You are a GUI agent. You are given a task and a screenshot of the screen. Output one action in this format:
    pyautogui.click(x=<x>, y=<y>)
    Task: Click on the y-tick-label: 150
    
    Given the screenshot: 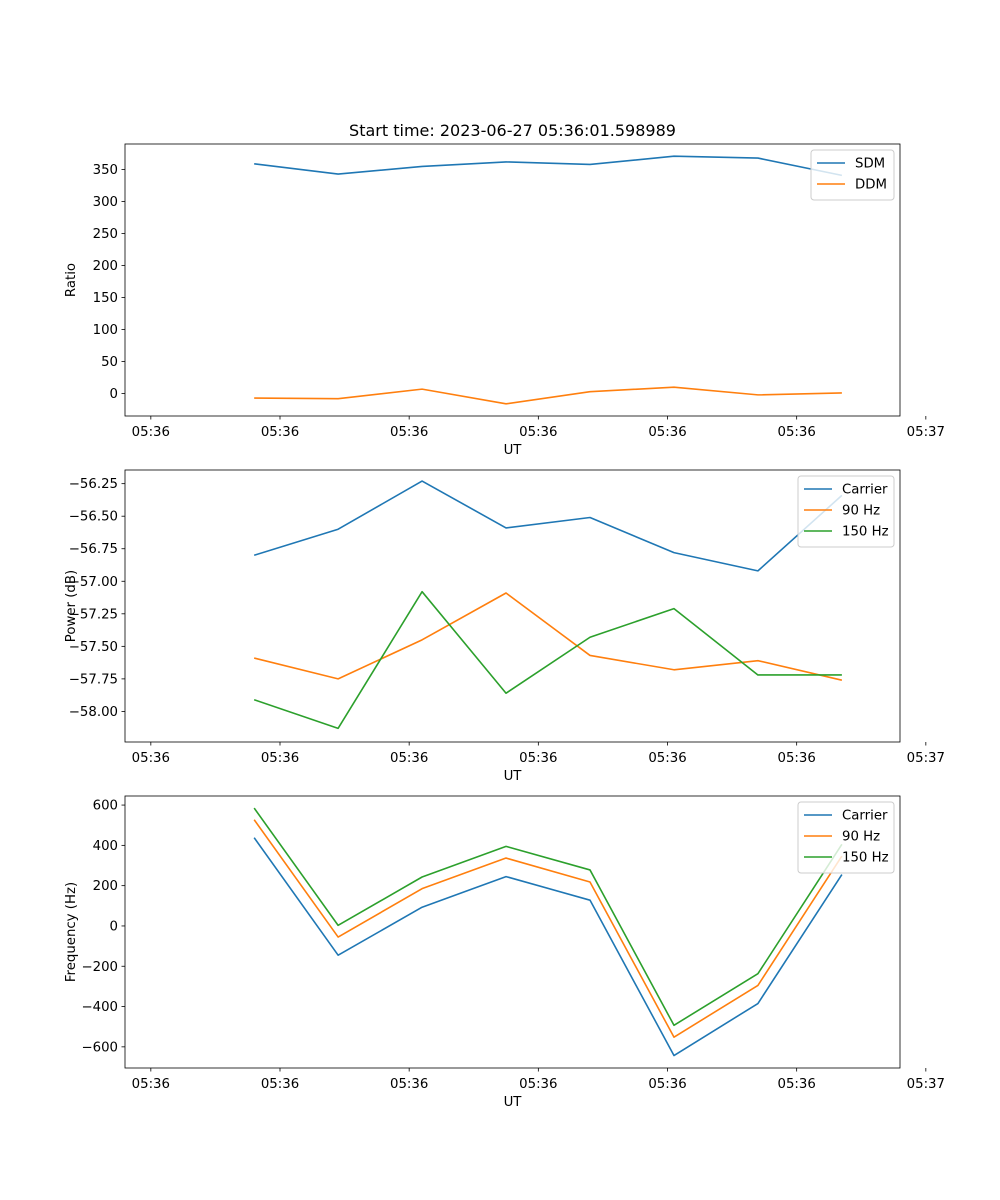 What is the action you would take?
    pyautogui.click(x=105, y=298)
    